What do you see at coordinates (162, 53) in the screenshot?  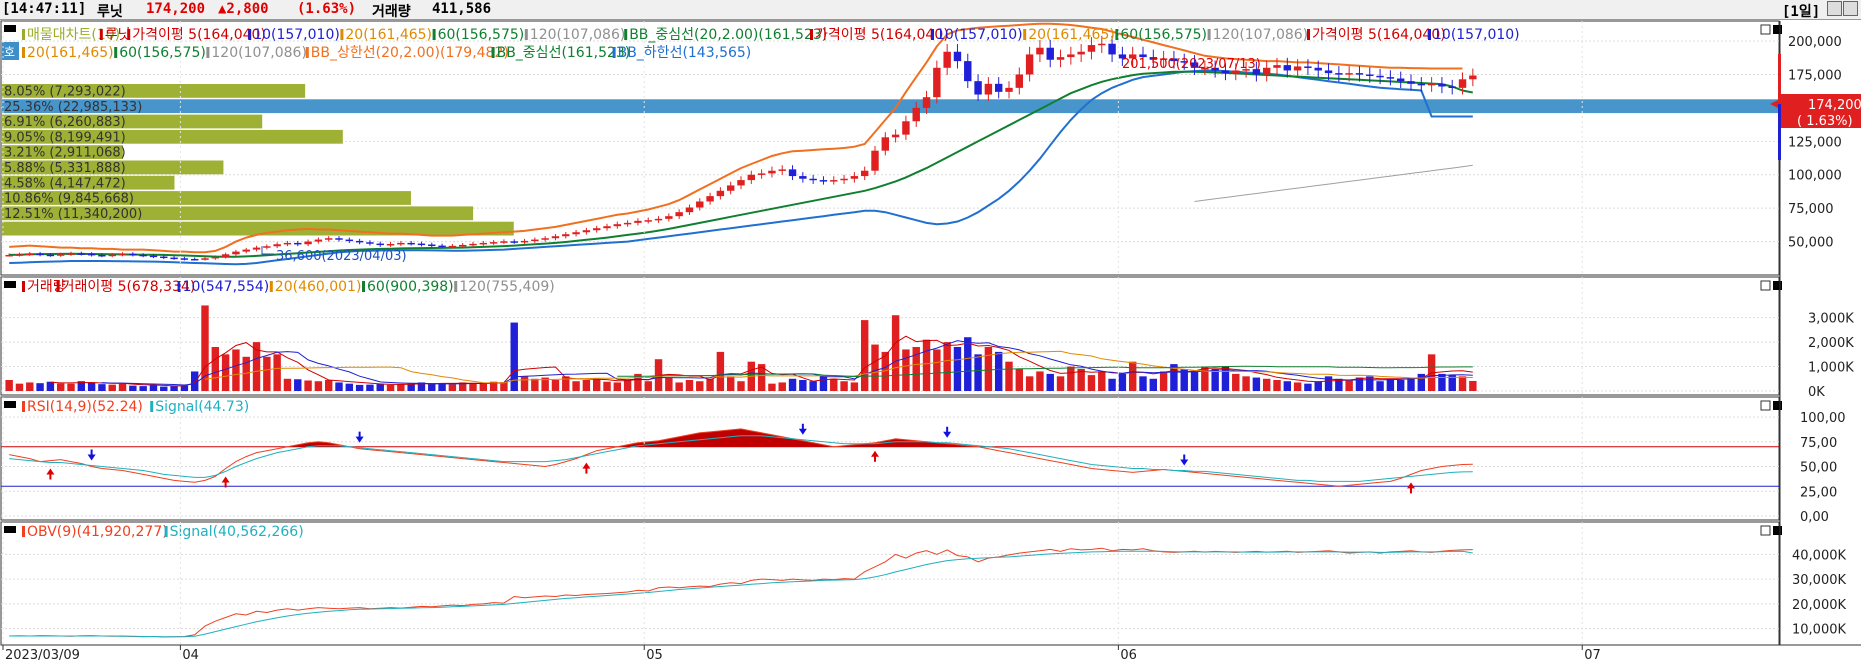 I see `legend-label: 60(156,575)` at bounding box center [162, 53].